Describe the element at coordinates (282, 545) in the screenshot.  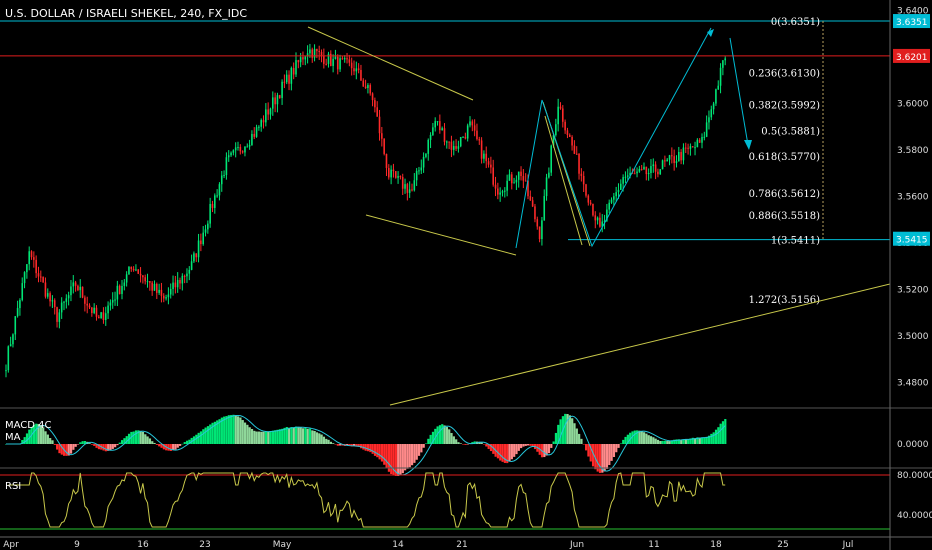
I see `x-tick-label: May` at that location.